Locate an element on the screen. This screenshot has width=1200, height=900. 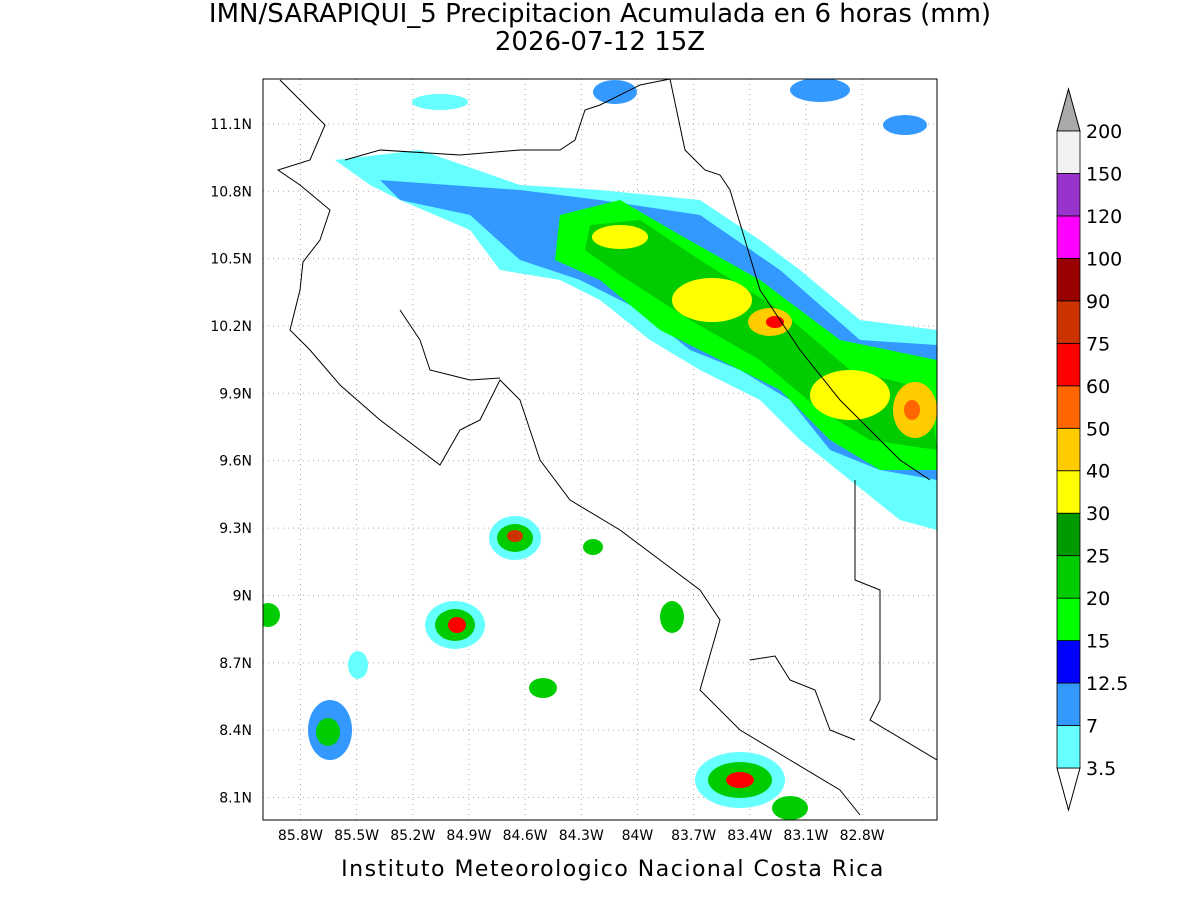
y-tick-label: 8.1N is located at coordinates (235, 799).